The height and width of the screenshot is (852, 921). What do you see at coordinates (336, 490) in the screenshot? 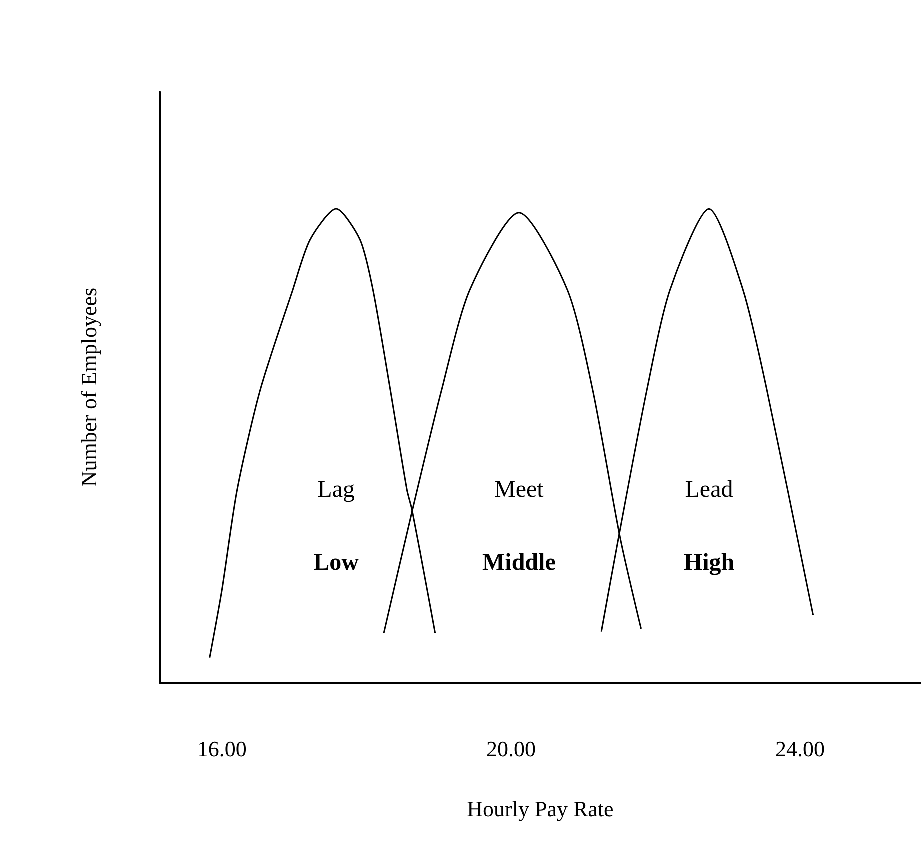
I see `annotation: Lag` at bounding box center [336, 490].